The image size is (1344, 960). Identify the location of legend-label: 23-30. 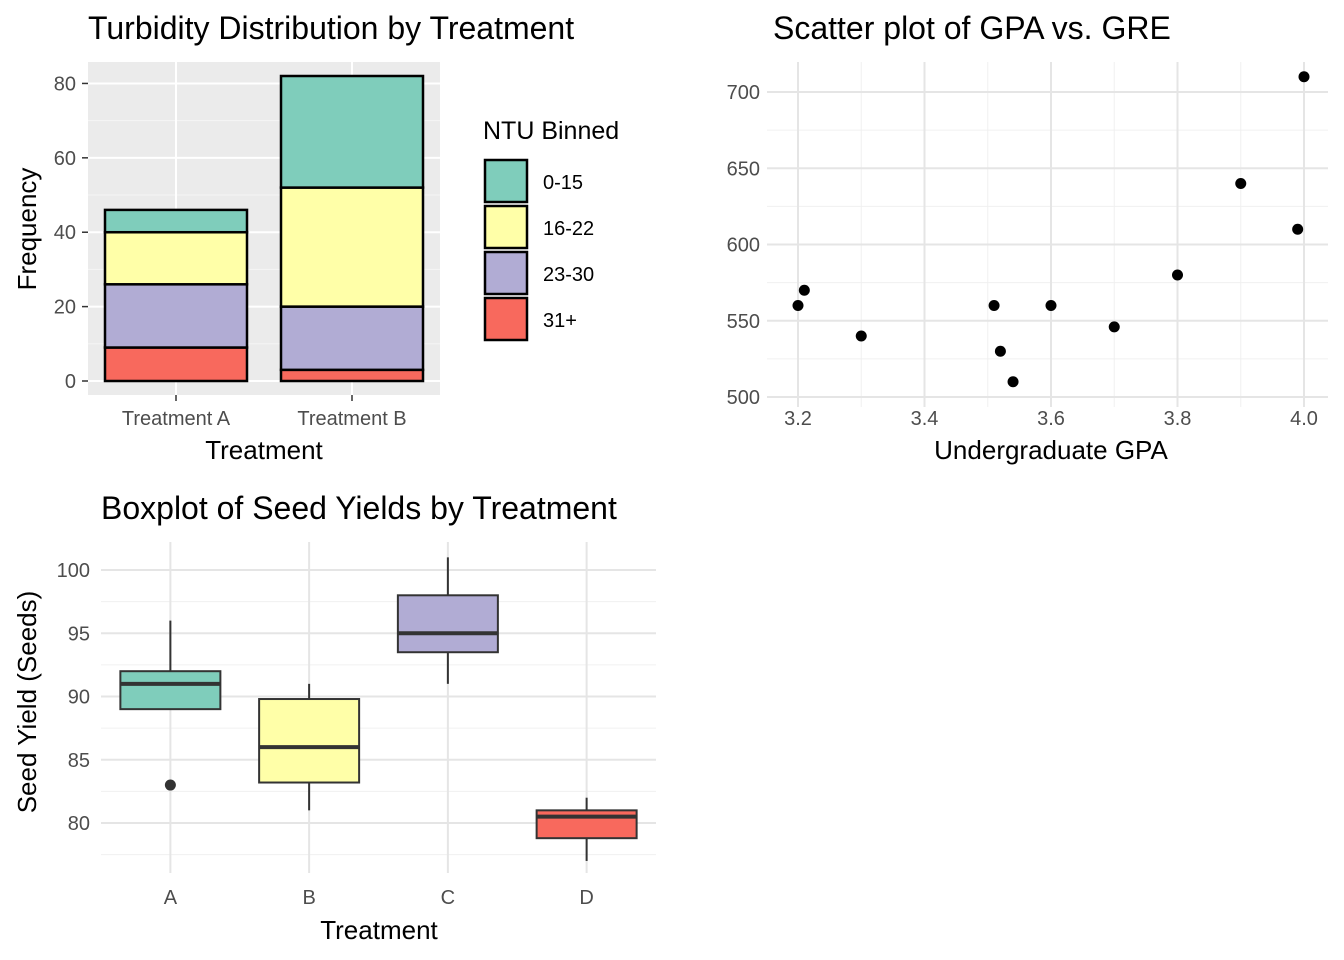
(568, 275).